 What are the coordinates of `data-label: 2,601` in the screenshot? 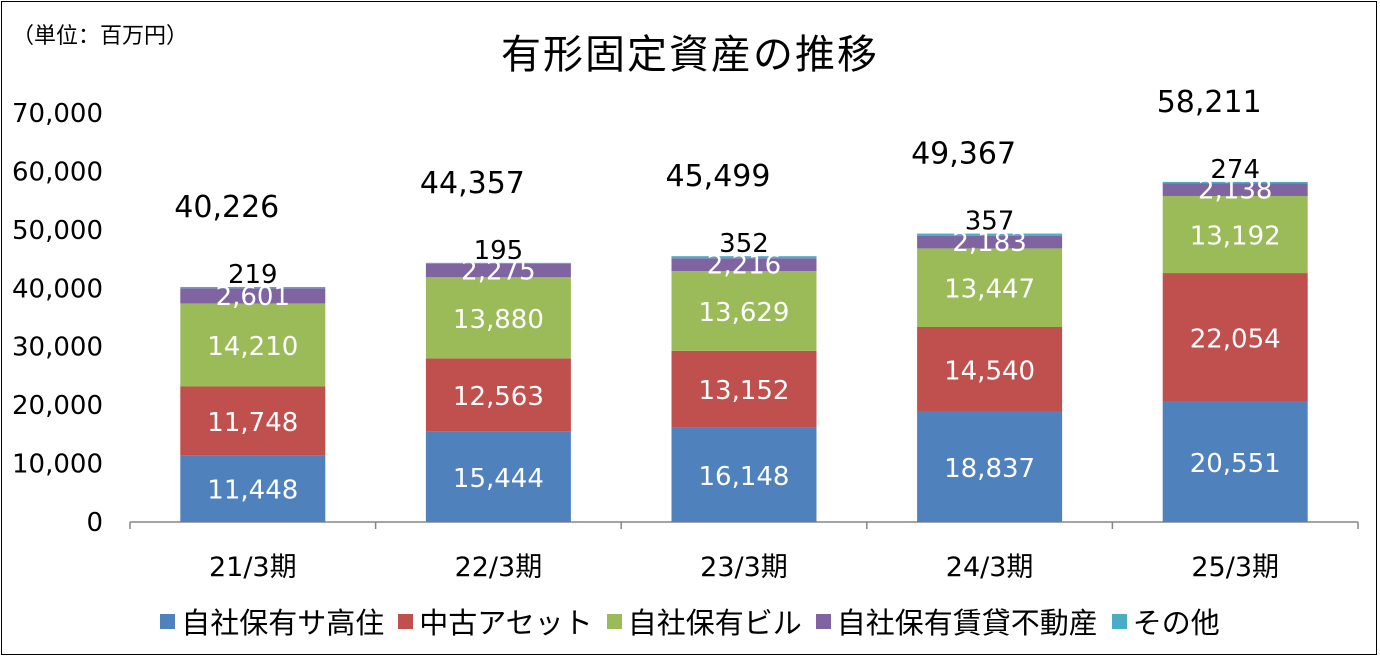 It's located at (253, 297).